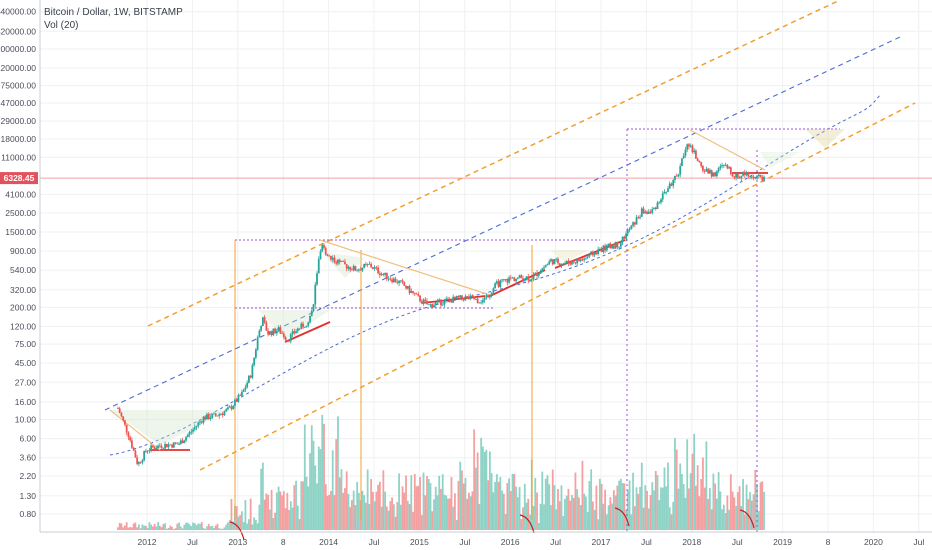 The height and width of the screenshot is (550, 932). Describe the element at coordinates (26, 363) in the screenshot. I see `price-tick-label: 45.00` at that location.